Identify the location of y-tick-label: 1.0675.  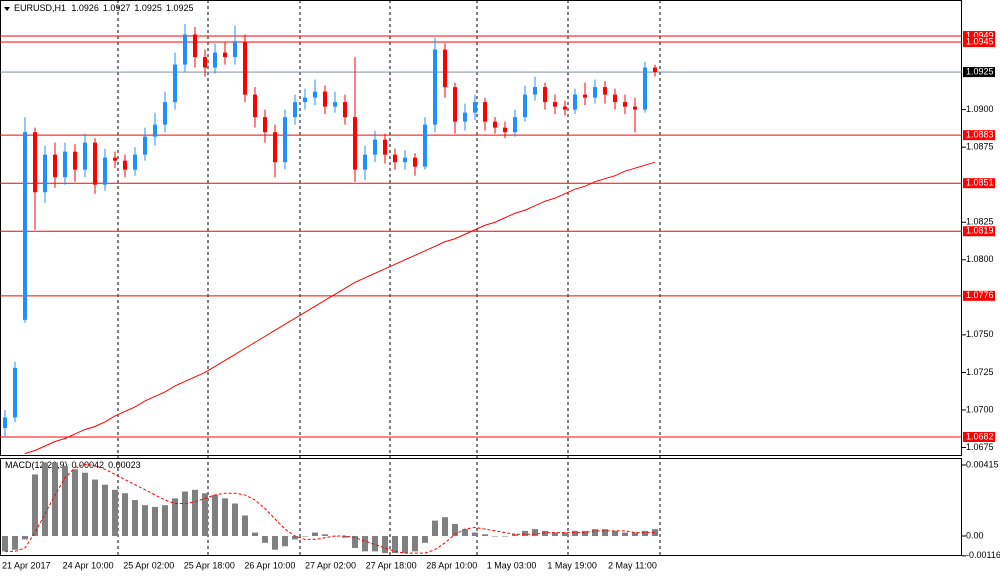
(980, 447).